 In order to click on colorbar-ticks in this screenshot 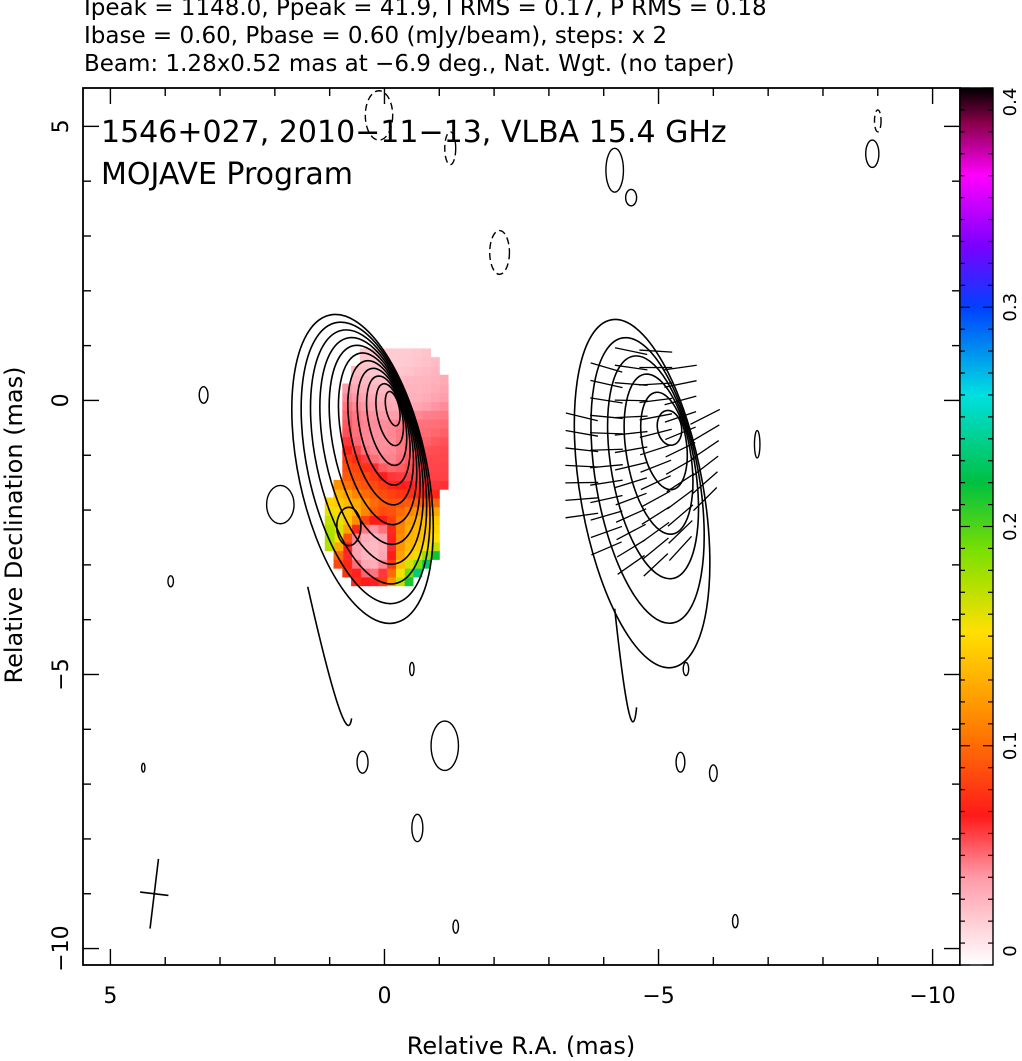, I will do `click(976, 526)`.